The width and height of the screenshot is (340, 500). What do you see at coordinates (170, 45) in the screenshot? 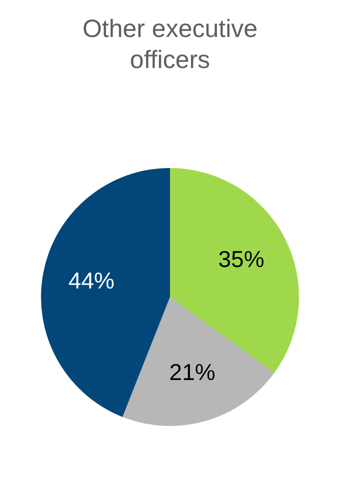
I see `chart-title: Other executive officers` at bounding box center [170, 45].